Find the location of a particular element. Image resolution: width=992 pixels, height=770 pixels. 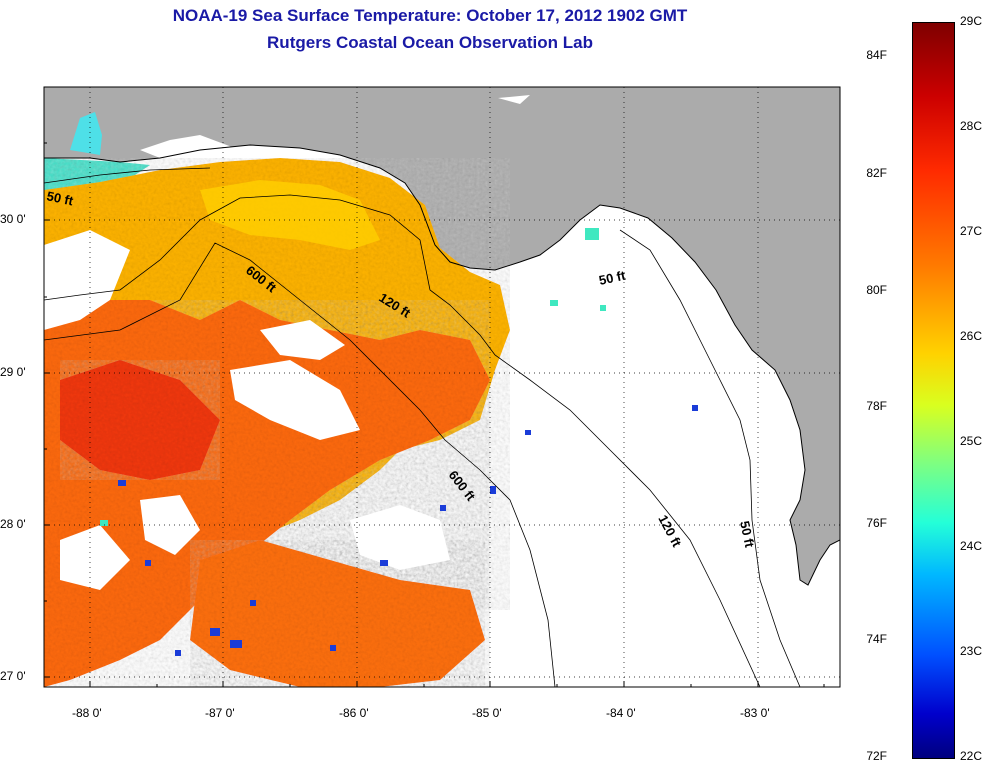

sst-south-field is located at coordinates (337, 613).